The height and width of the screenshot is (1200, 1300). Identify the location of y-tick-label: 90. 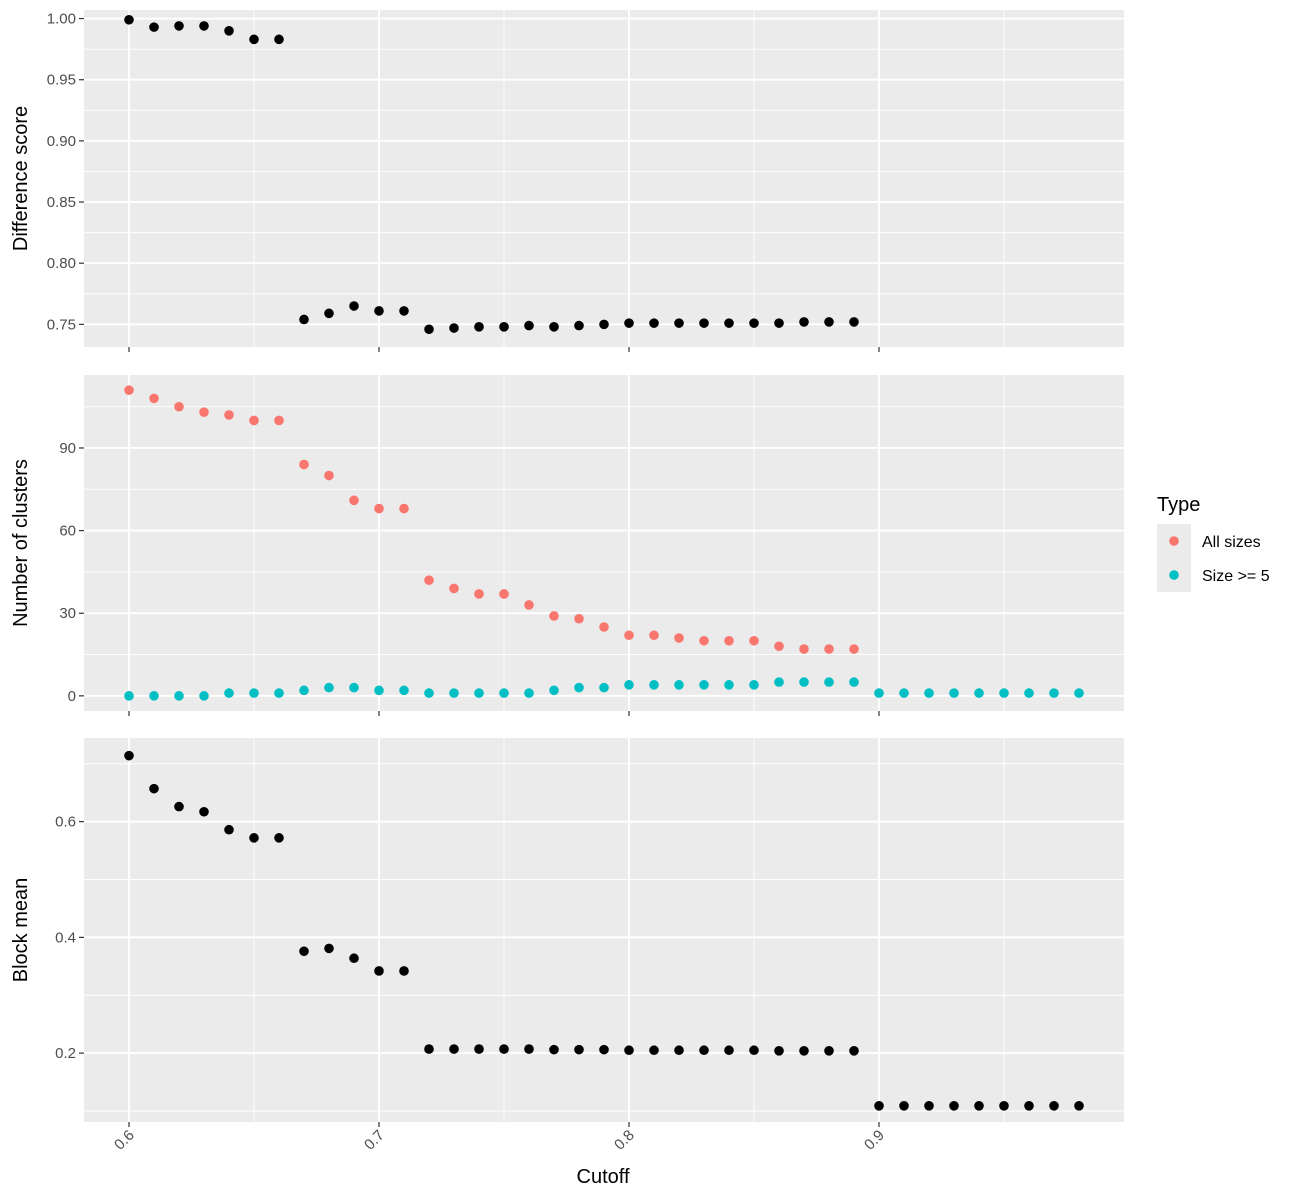
(67, 448).